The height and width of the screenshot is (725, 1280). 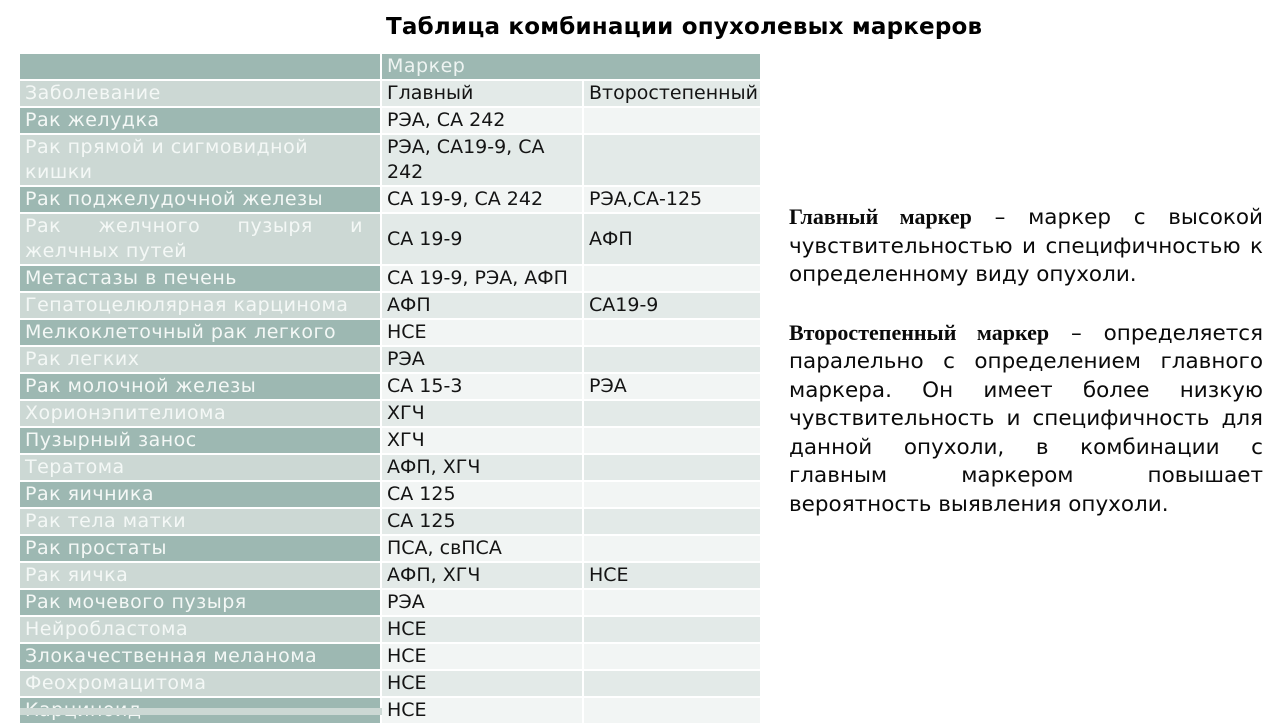 What do you see at coordinates (482, 199) in the screenshot?
I see `primary-marker-cell: СА 19-9, СА 242` at bounding box center [482, 199].